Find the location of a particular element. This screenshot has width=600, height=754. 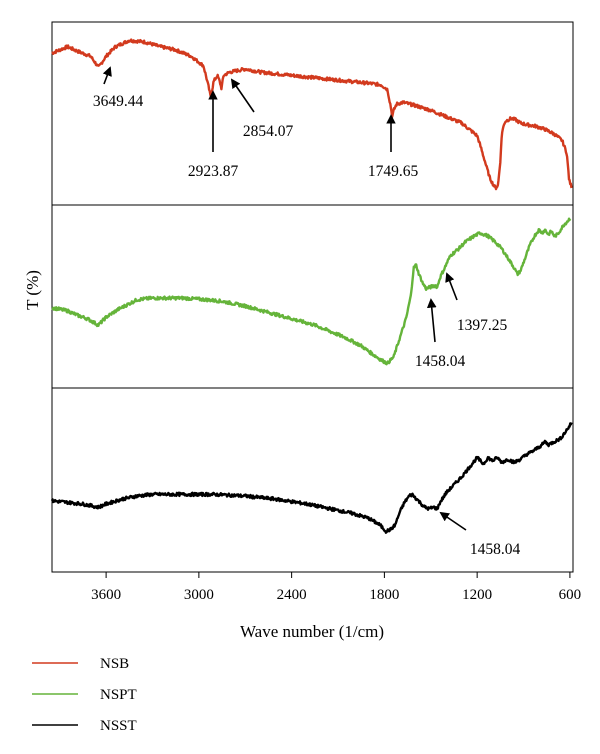

annotation-label: 1397.25 is located at coordinates (482, 325).